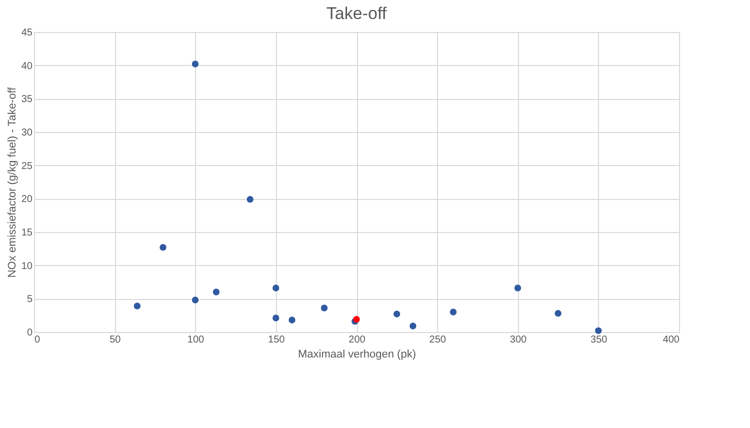  Describe the element at coordinates (196, 340) in the screenshot. I see `x-tick-label: 100` at that location.